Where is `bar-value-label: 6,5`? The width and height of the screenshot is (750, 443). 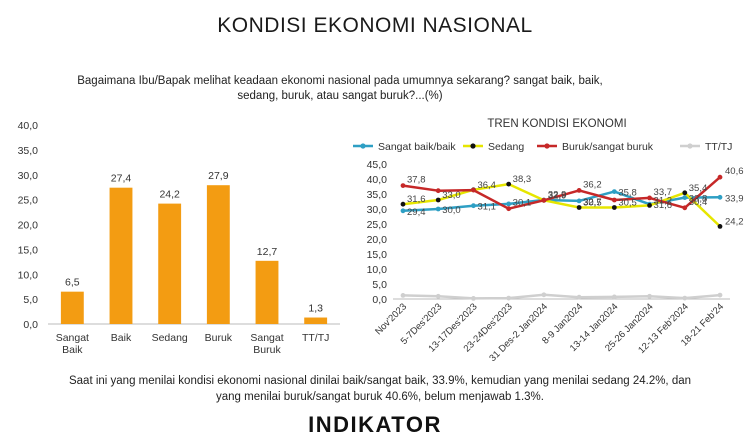 bar-value-label: 6,5 is located at coordinates (72, 283).